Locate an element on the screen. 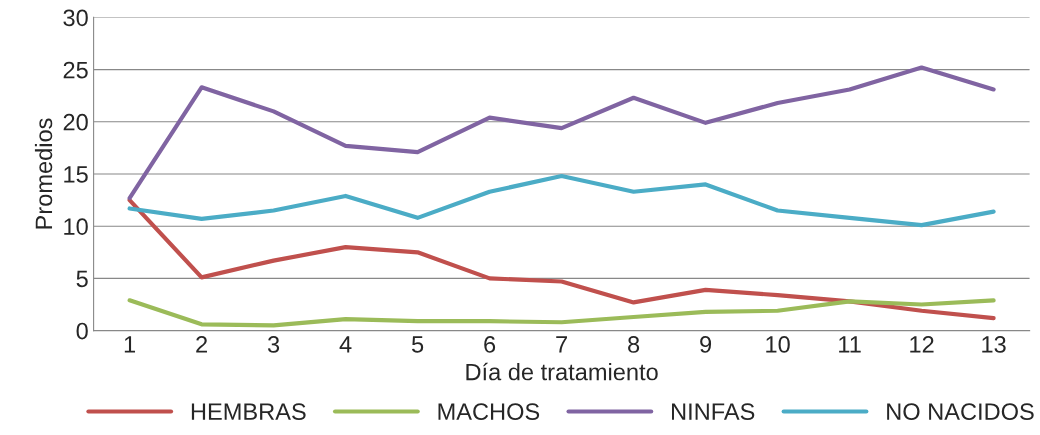 This screenshot has width=1040, height=435. x-tick-label: 6 is located at coordinates (490, 344).